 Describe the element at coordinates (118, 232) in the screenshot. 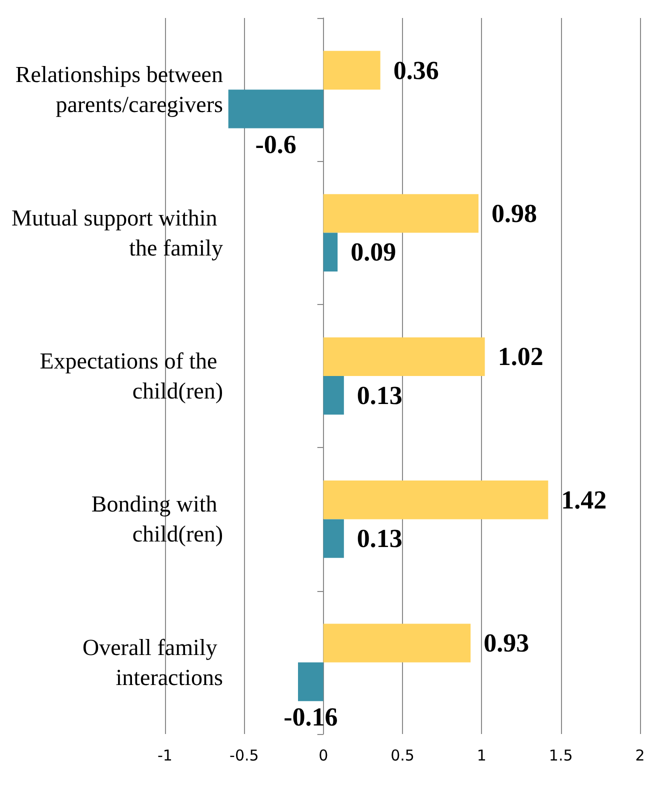

I see `y-tick-label: Mutual support within the family` at that location.